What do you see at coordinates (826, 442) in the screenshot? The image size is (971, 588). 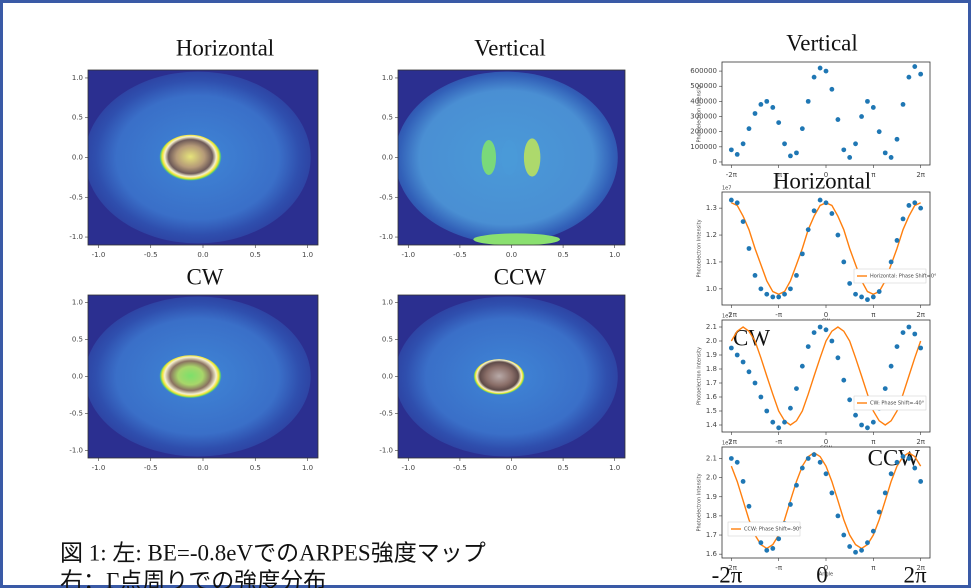 I see `x-tick-label: 0` at bounding box center [826, 442].